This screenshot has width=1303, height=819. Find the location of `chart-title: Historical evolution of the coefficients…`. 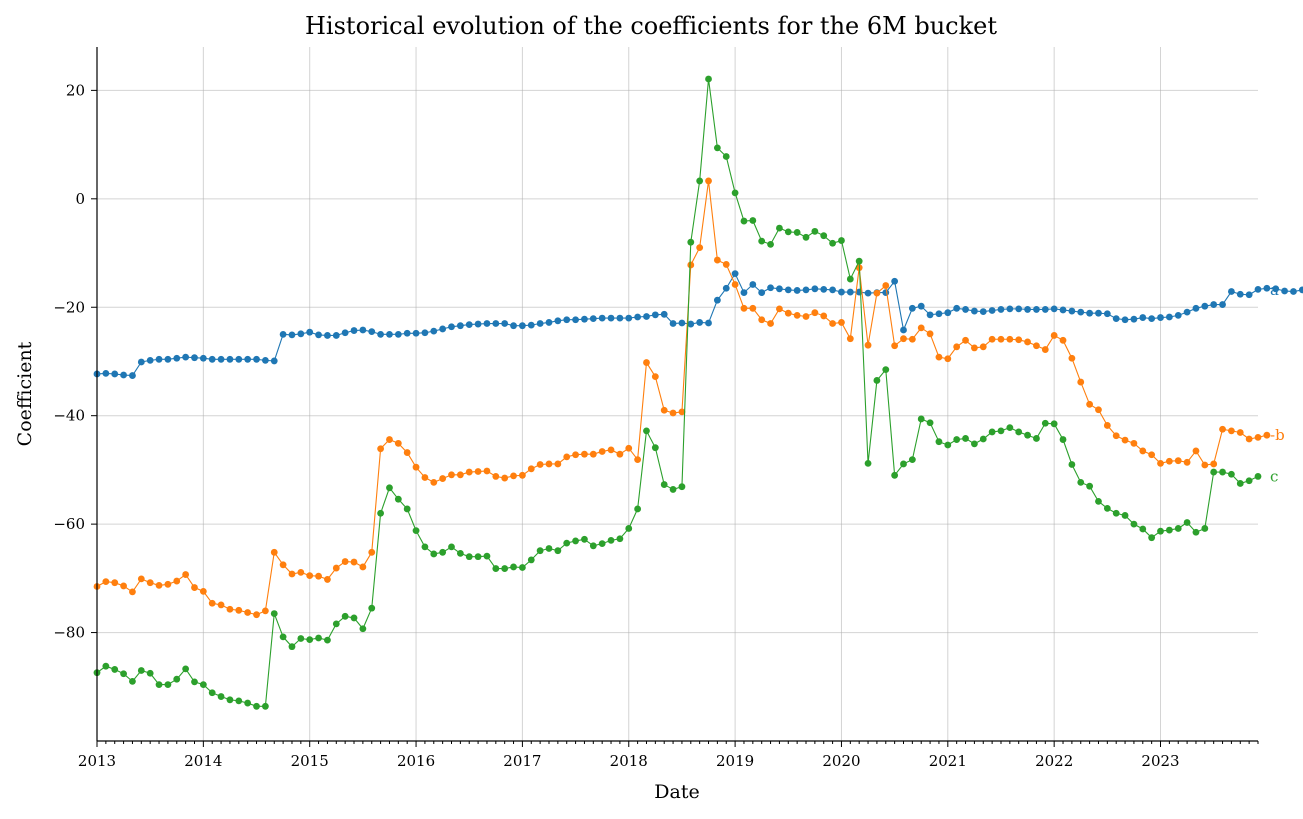

chart-title: Historical evolution of the coefficients… is located at coordinates (651, 26).